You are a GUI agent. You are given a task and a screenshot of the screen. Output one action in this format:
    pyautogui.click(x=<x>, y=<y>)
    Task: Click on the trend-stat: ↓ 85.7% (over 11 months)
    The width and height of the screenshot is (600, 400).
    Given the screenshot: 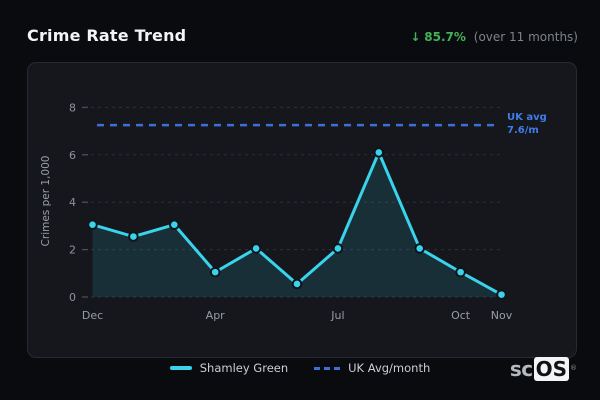 What is the action you would take?
    pyautogui.click(x=494, y=37)
    